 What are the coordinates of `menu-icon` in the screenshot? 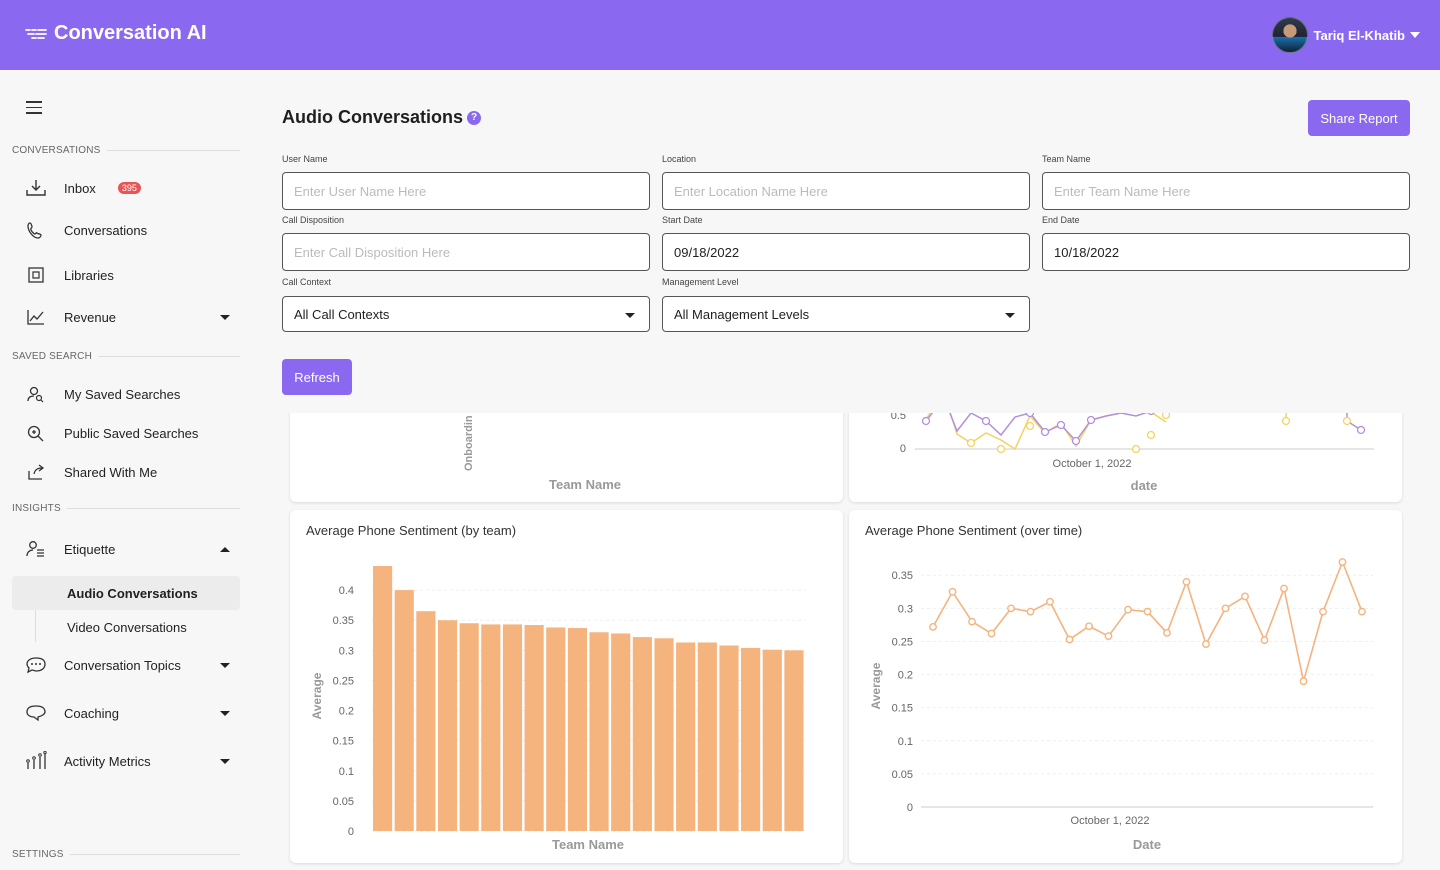 It's located at (34, 108).